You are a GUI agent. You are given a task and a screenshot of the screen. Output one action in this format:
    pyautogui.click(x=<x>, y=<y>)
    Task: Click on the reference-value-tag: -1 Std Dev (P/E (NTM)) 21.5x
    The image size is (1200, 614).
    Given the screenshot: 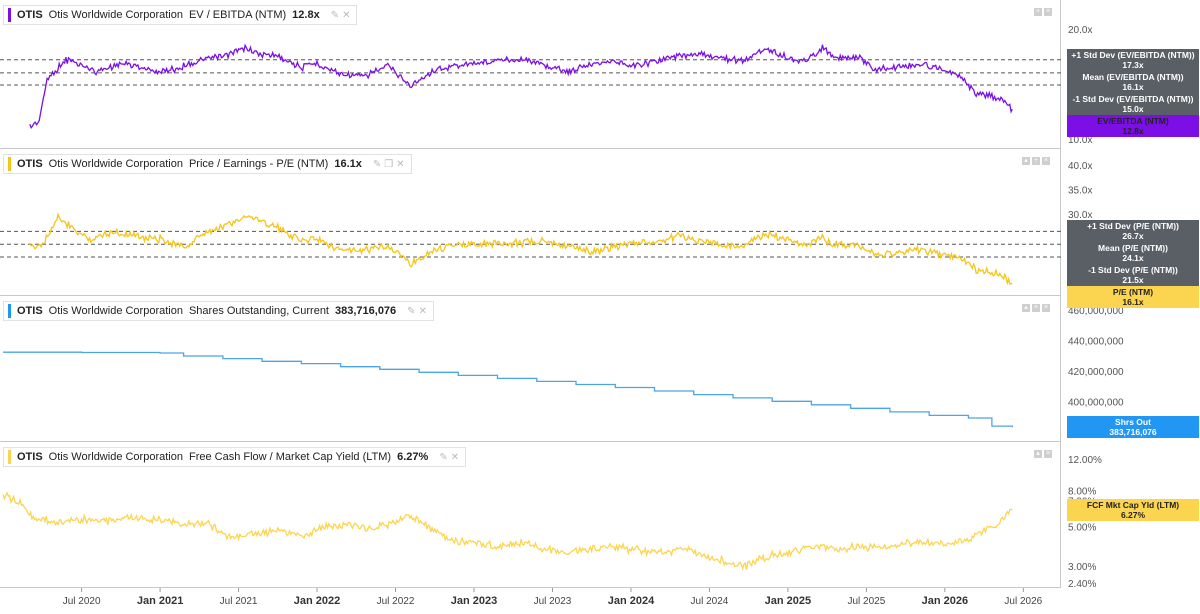 What is the action you would take?
    pyautogui.click(x=1133, y=276)
    